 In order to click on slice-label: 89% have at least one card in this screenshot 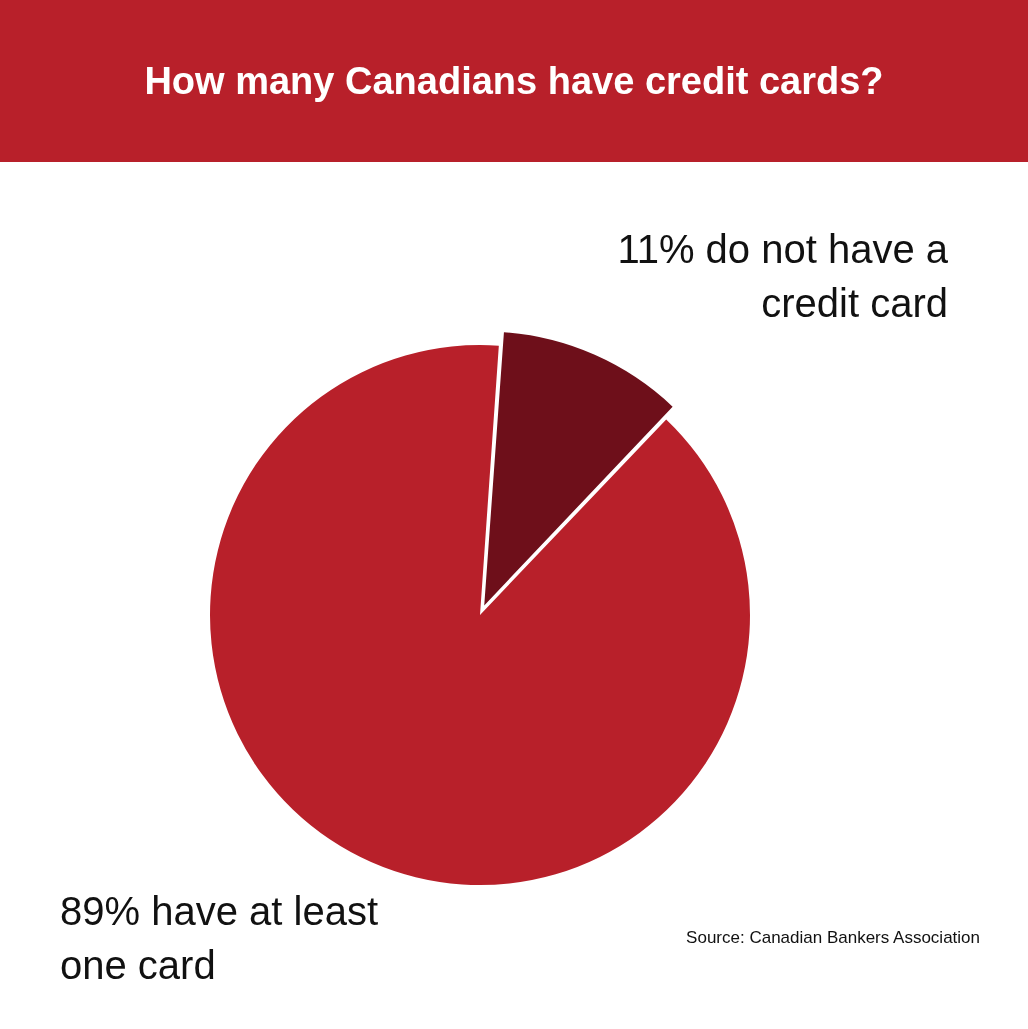, I will do `click(219, 938)`.